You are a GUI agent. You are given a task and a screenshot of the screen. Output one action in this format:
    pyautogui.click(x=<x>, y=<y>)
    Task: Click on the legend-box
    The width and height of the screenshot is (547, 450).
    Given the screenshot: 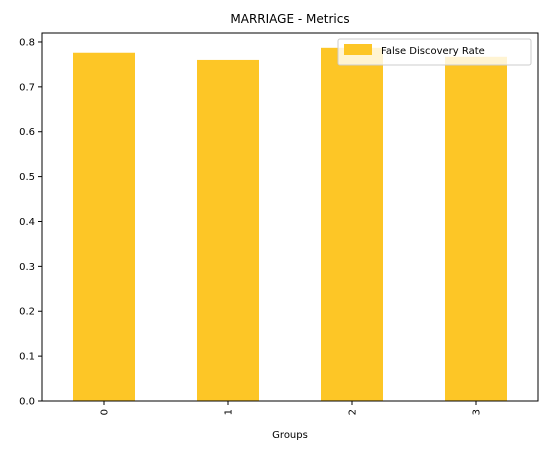 What is the action you would take?
    pyautogui.click(x=434, y=52)
    